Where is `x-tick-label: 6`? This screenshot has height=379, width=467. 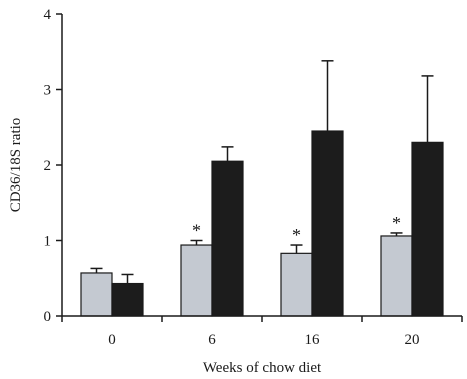 x-tick-label: 6 is located at coordinates (212, 340).